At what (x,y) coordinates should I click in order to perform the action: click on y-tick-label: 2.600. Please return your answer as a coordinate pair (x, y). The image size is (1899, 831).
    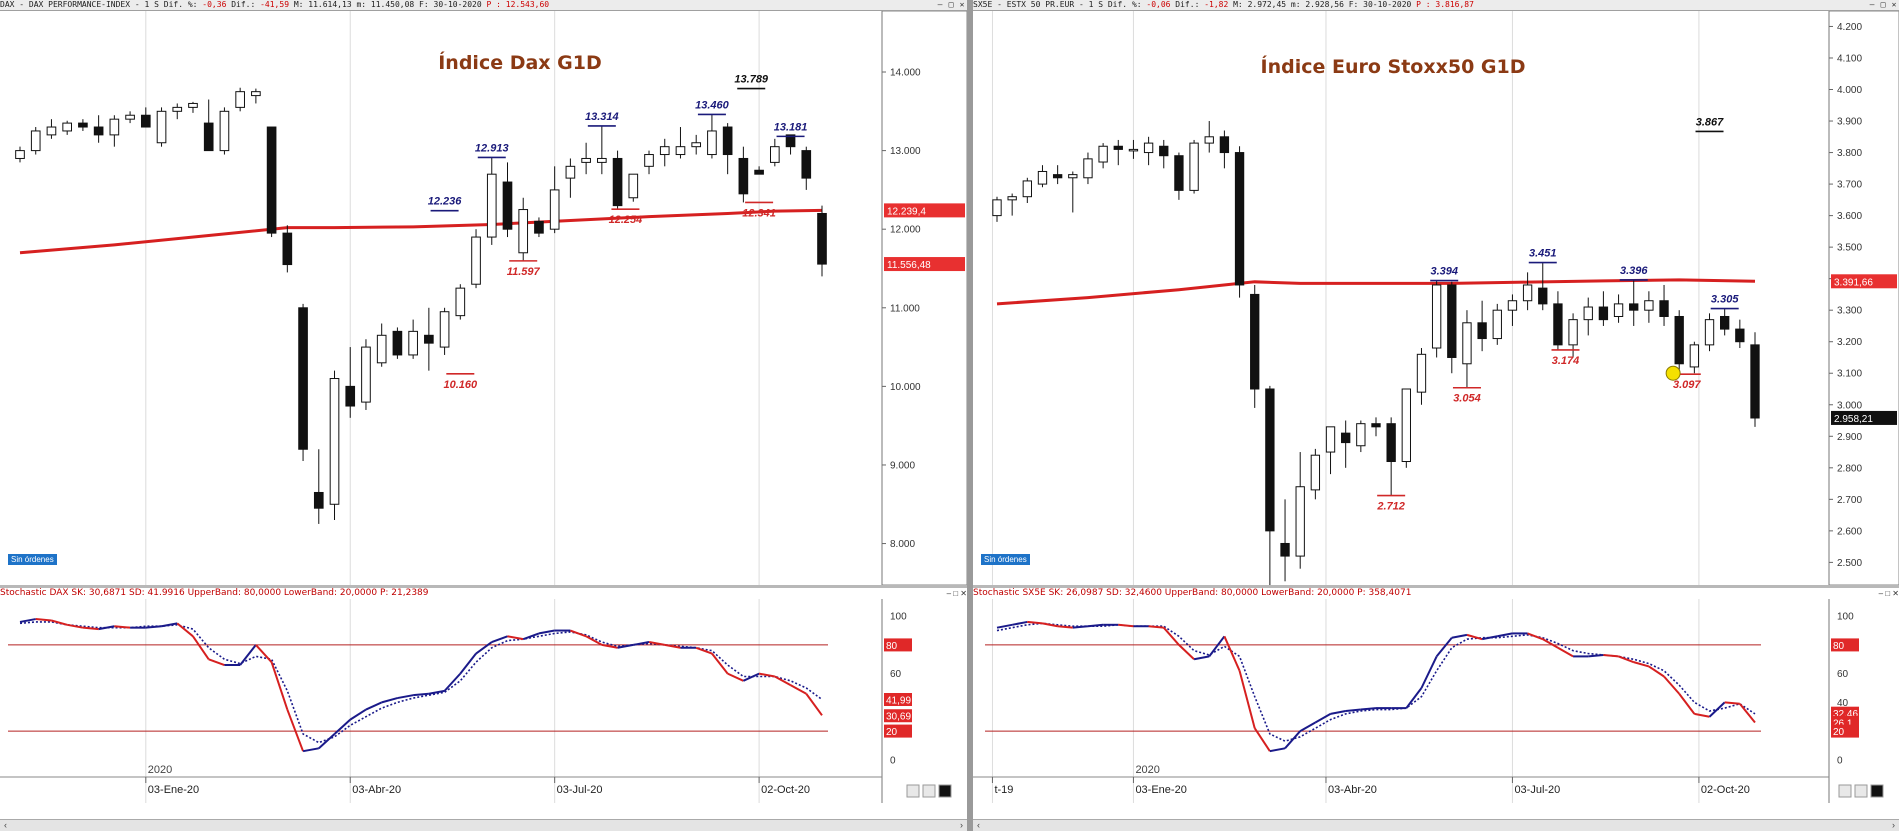
    Looking at the image, I should click on (1849, 531).